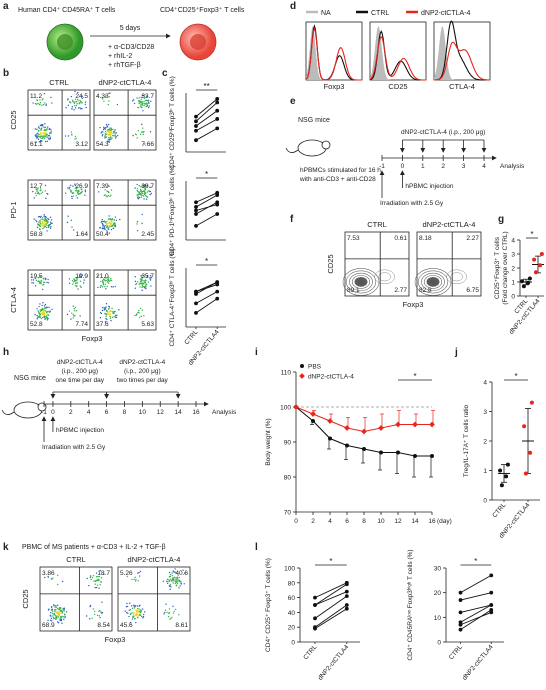 This screenshot has width=546, height=690. Describe the element at coordinates (398, 53) in the screenshot. I see `histogram` at that location.